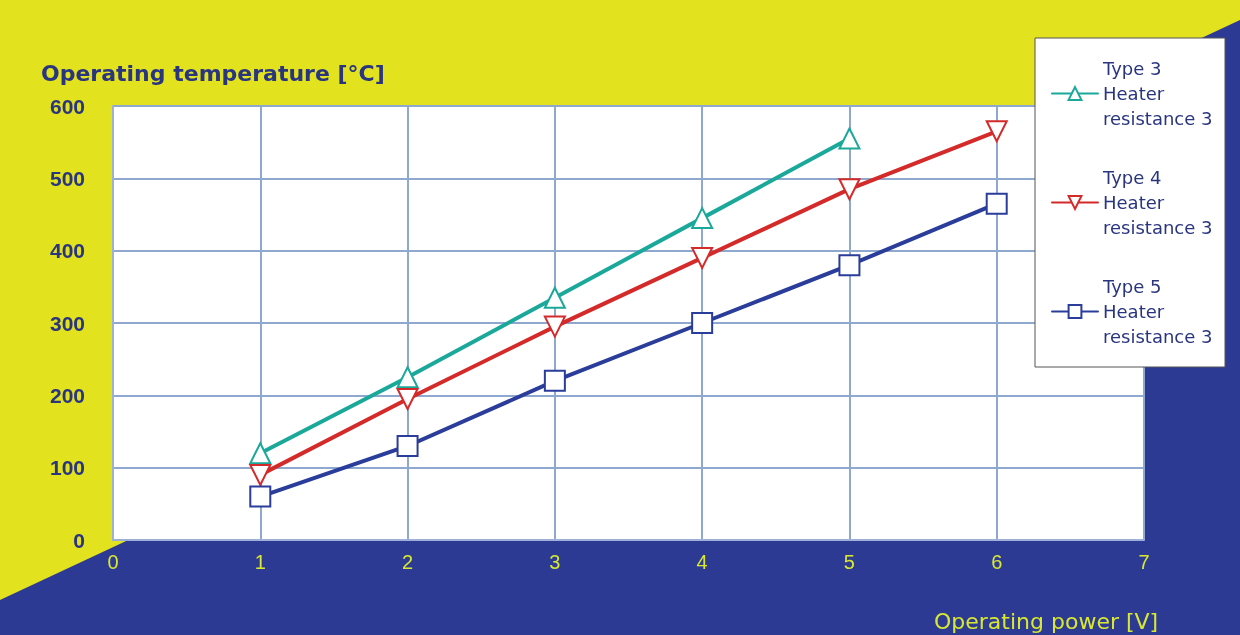  Describe the element at coordinates (67, 468) in the screenshot. I see `y-tick-label: 100` at that location.